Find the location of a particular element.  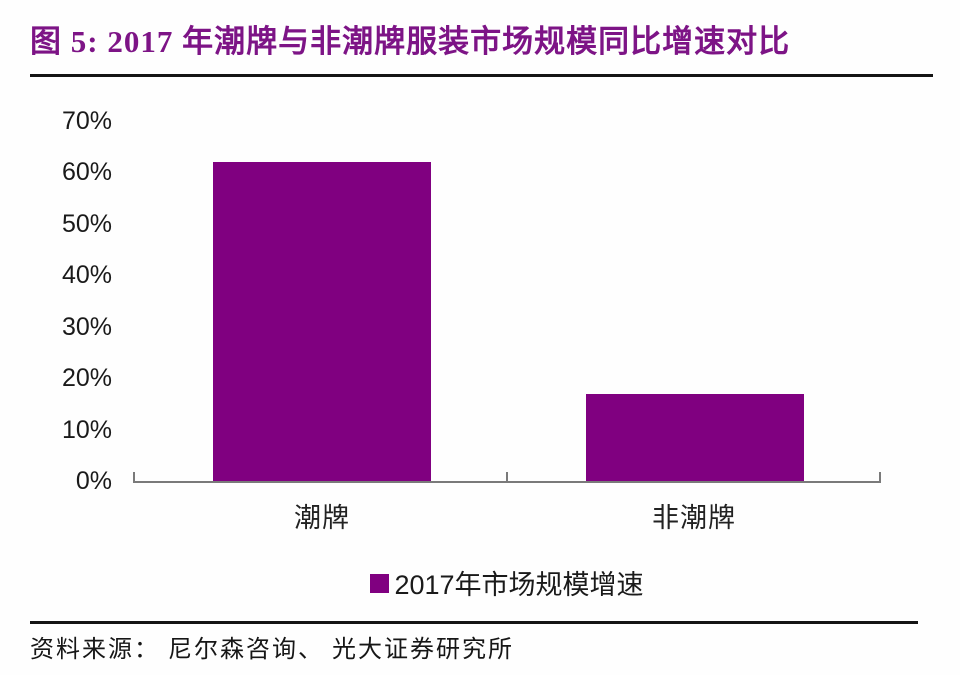

y-axis-tick-label: 30% is located at coordinates (86, 327).